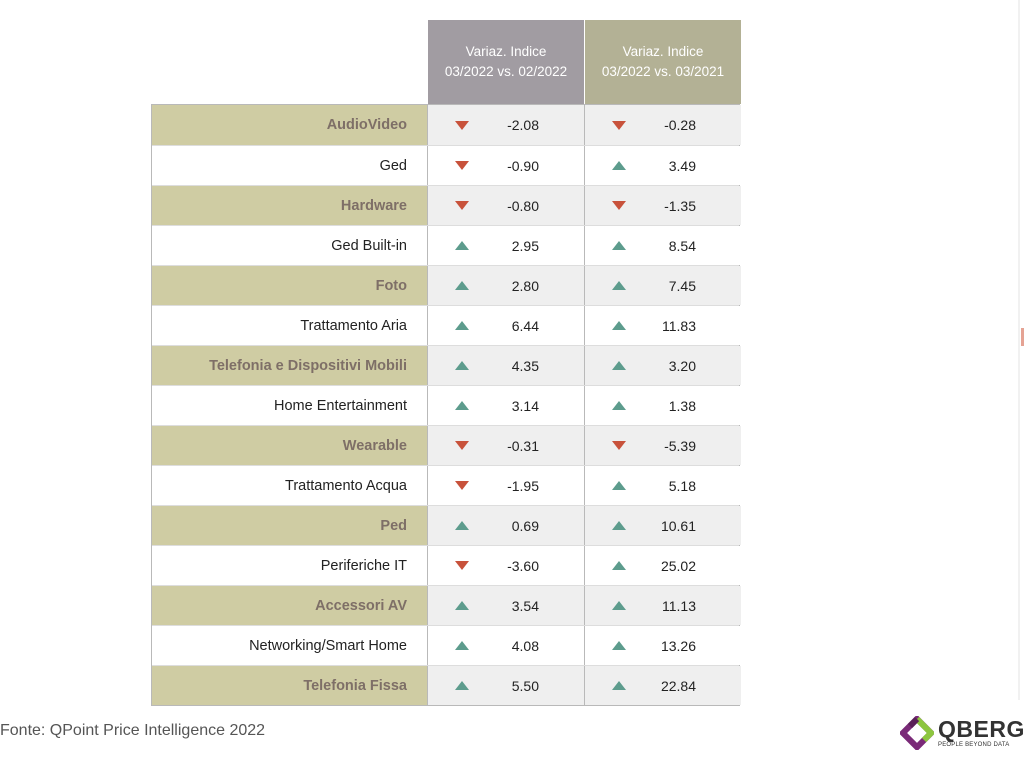  I want to click on table-row: Wearable -0.31 -5.39, so click(446, 445).